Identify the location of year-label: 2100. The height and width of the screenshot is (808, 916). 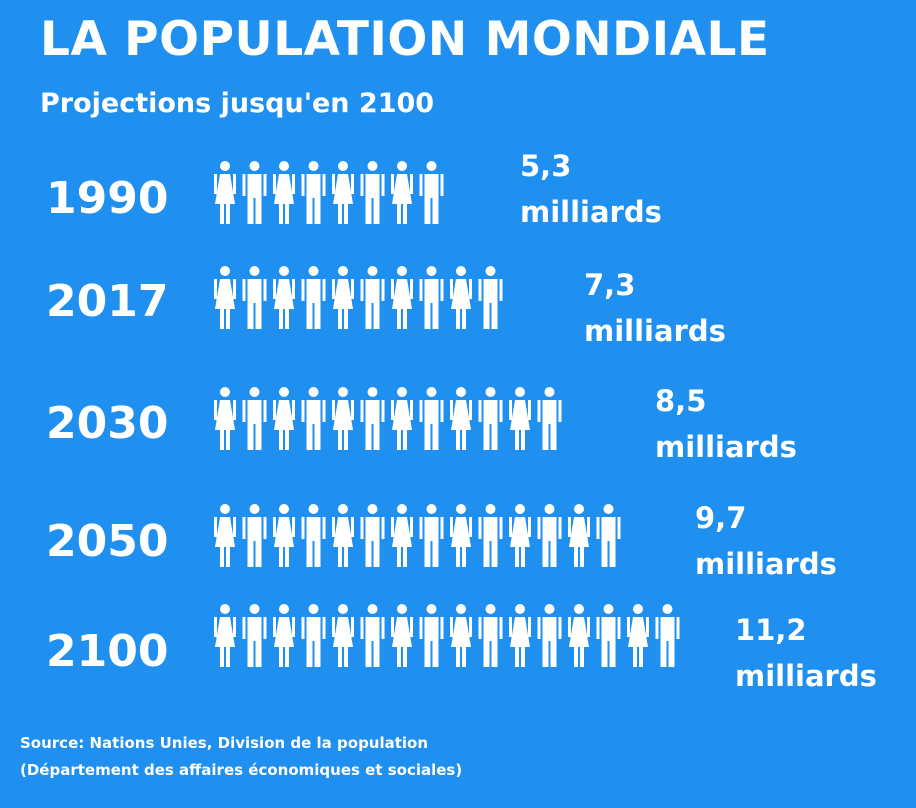
(107, 651).